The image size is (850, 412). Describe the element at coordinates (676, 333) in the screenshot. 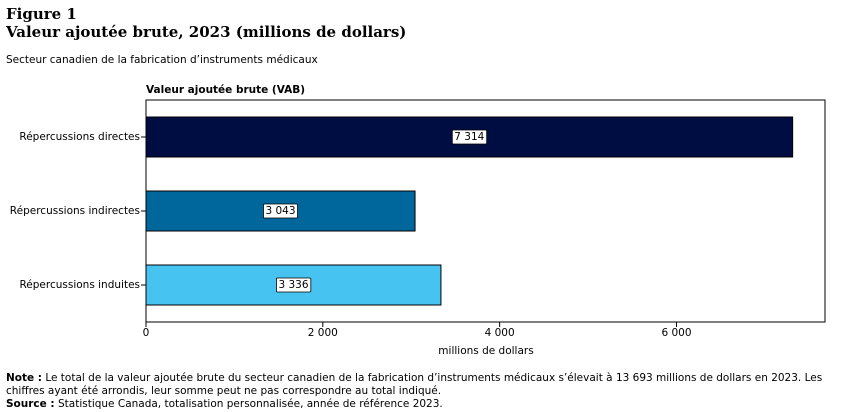

I see `x-tick-label: 6 000` at that location.